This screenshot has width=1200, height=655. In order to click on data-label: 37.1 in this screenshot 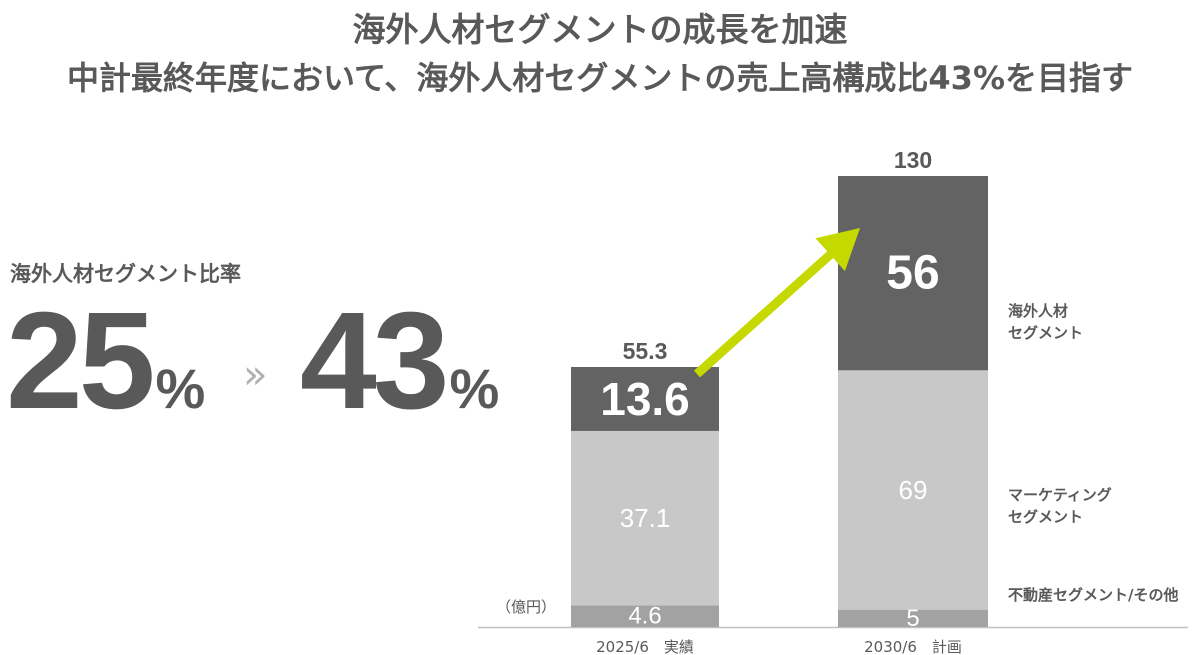, I will do `click(645, 518)`.